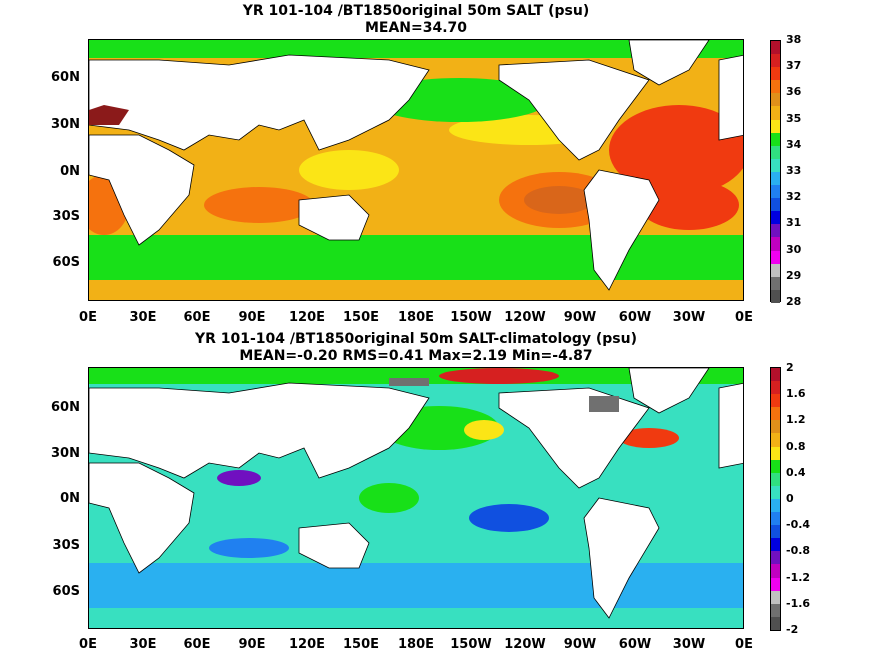 The width and height of the screenshot is (875, 656). What do you see at coordinates (792, 629) in the screenshot?
I see `colorbar-label: -2` at bounding box center [792, 629].